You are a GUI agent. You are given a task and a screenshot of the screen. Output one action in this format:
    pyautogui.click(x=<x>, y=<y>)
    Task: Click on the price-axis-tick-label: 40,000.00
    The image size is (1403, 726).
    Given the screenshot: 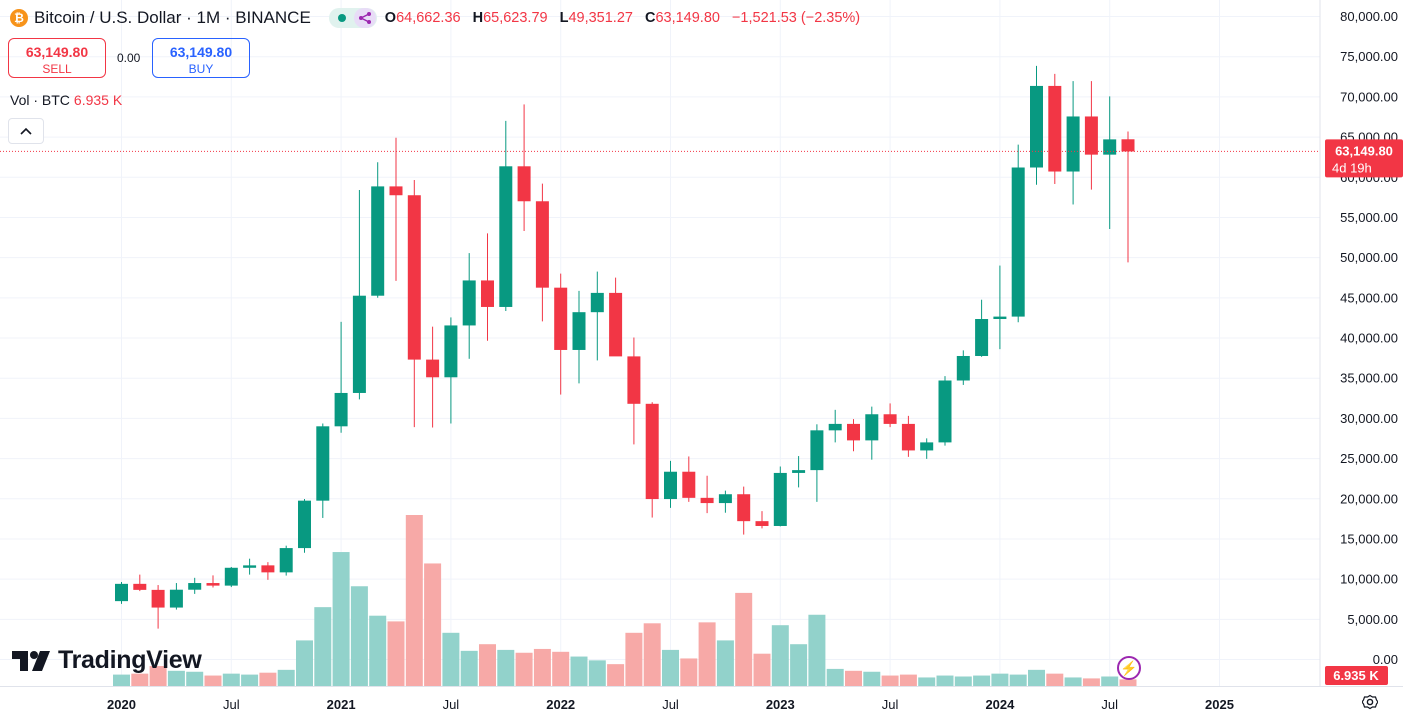 What is the action you would take?
    pyautogui.click(x=1369, y=338)
    